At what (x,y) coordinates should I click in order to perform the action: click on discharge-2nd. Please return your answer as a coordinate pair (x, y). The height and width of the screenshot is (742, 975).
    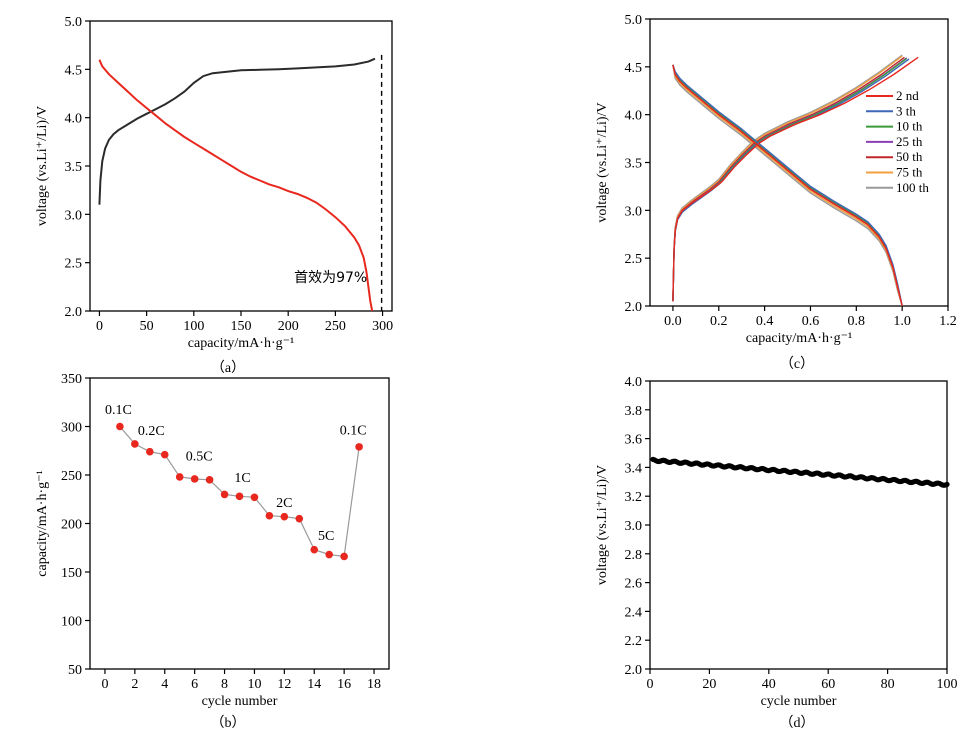
    Looking at the image, I should click on (787, 185).